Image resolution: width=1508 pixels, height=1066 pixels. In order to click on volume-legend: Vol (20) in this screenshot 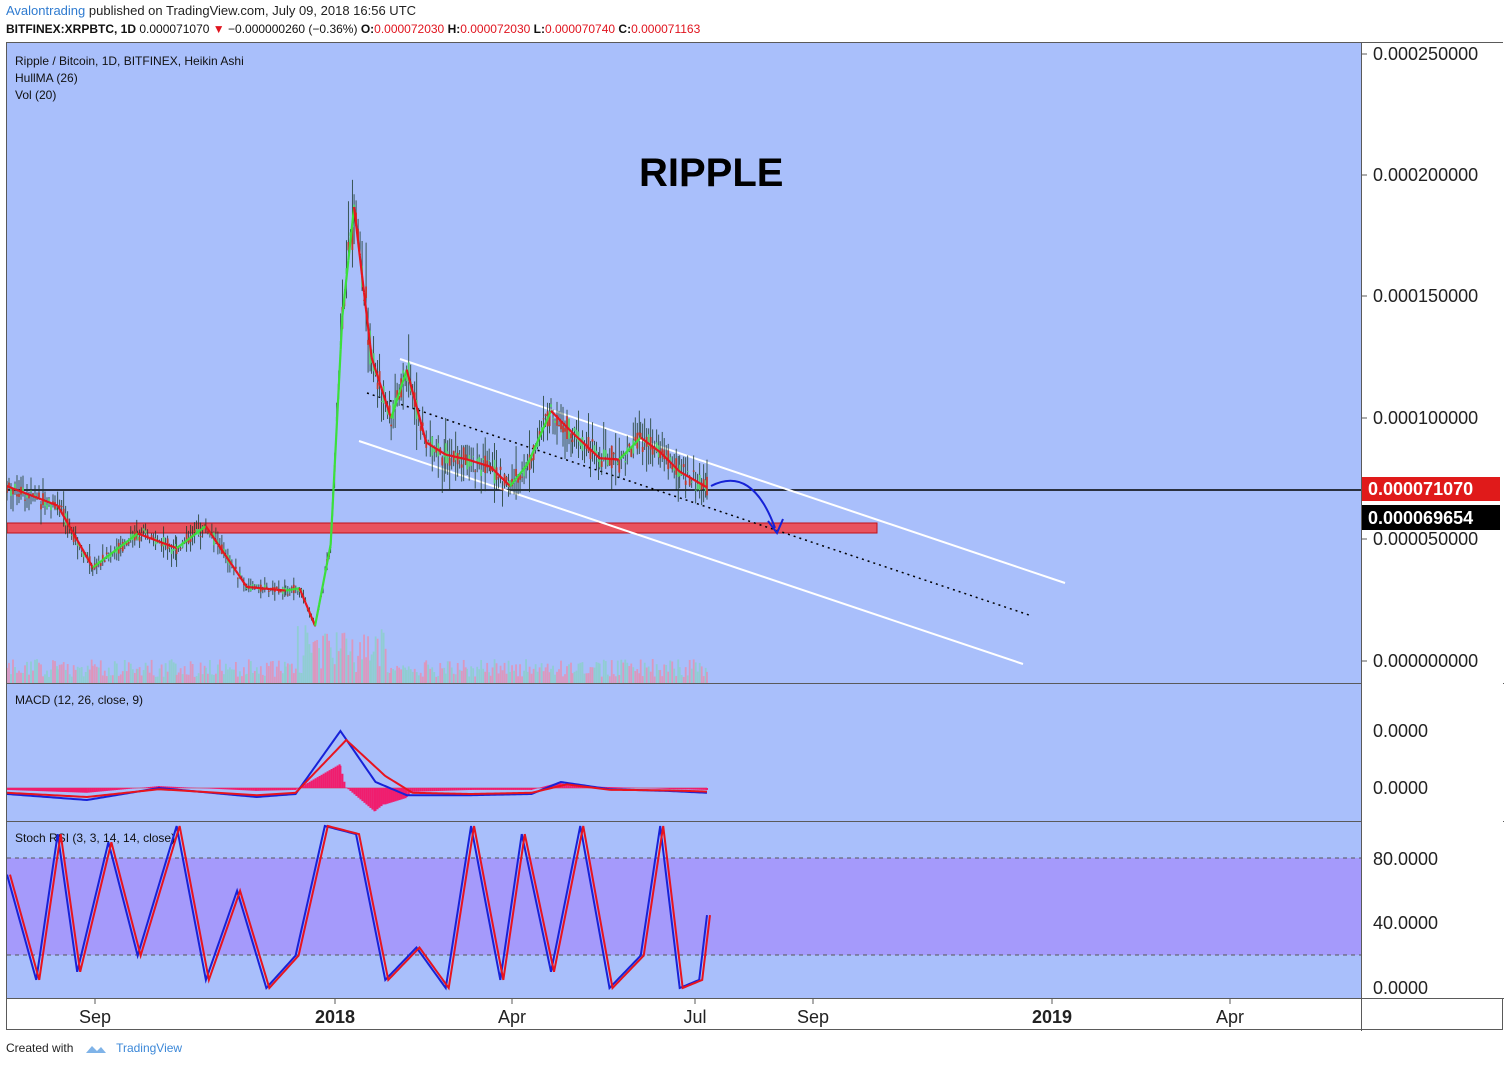, I will do `click(35, 95)`.